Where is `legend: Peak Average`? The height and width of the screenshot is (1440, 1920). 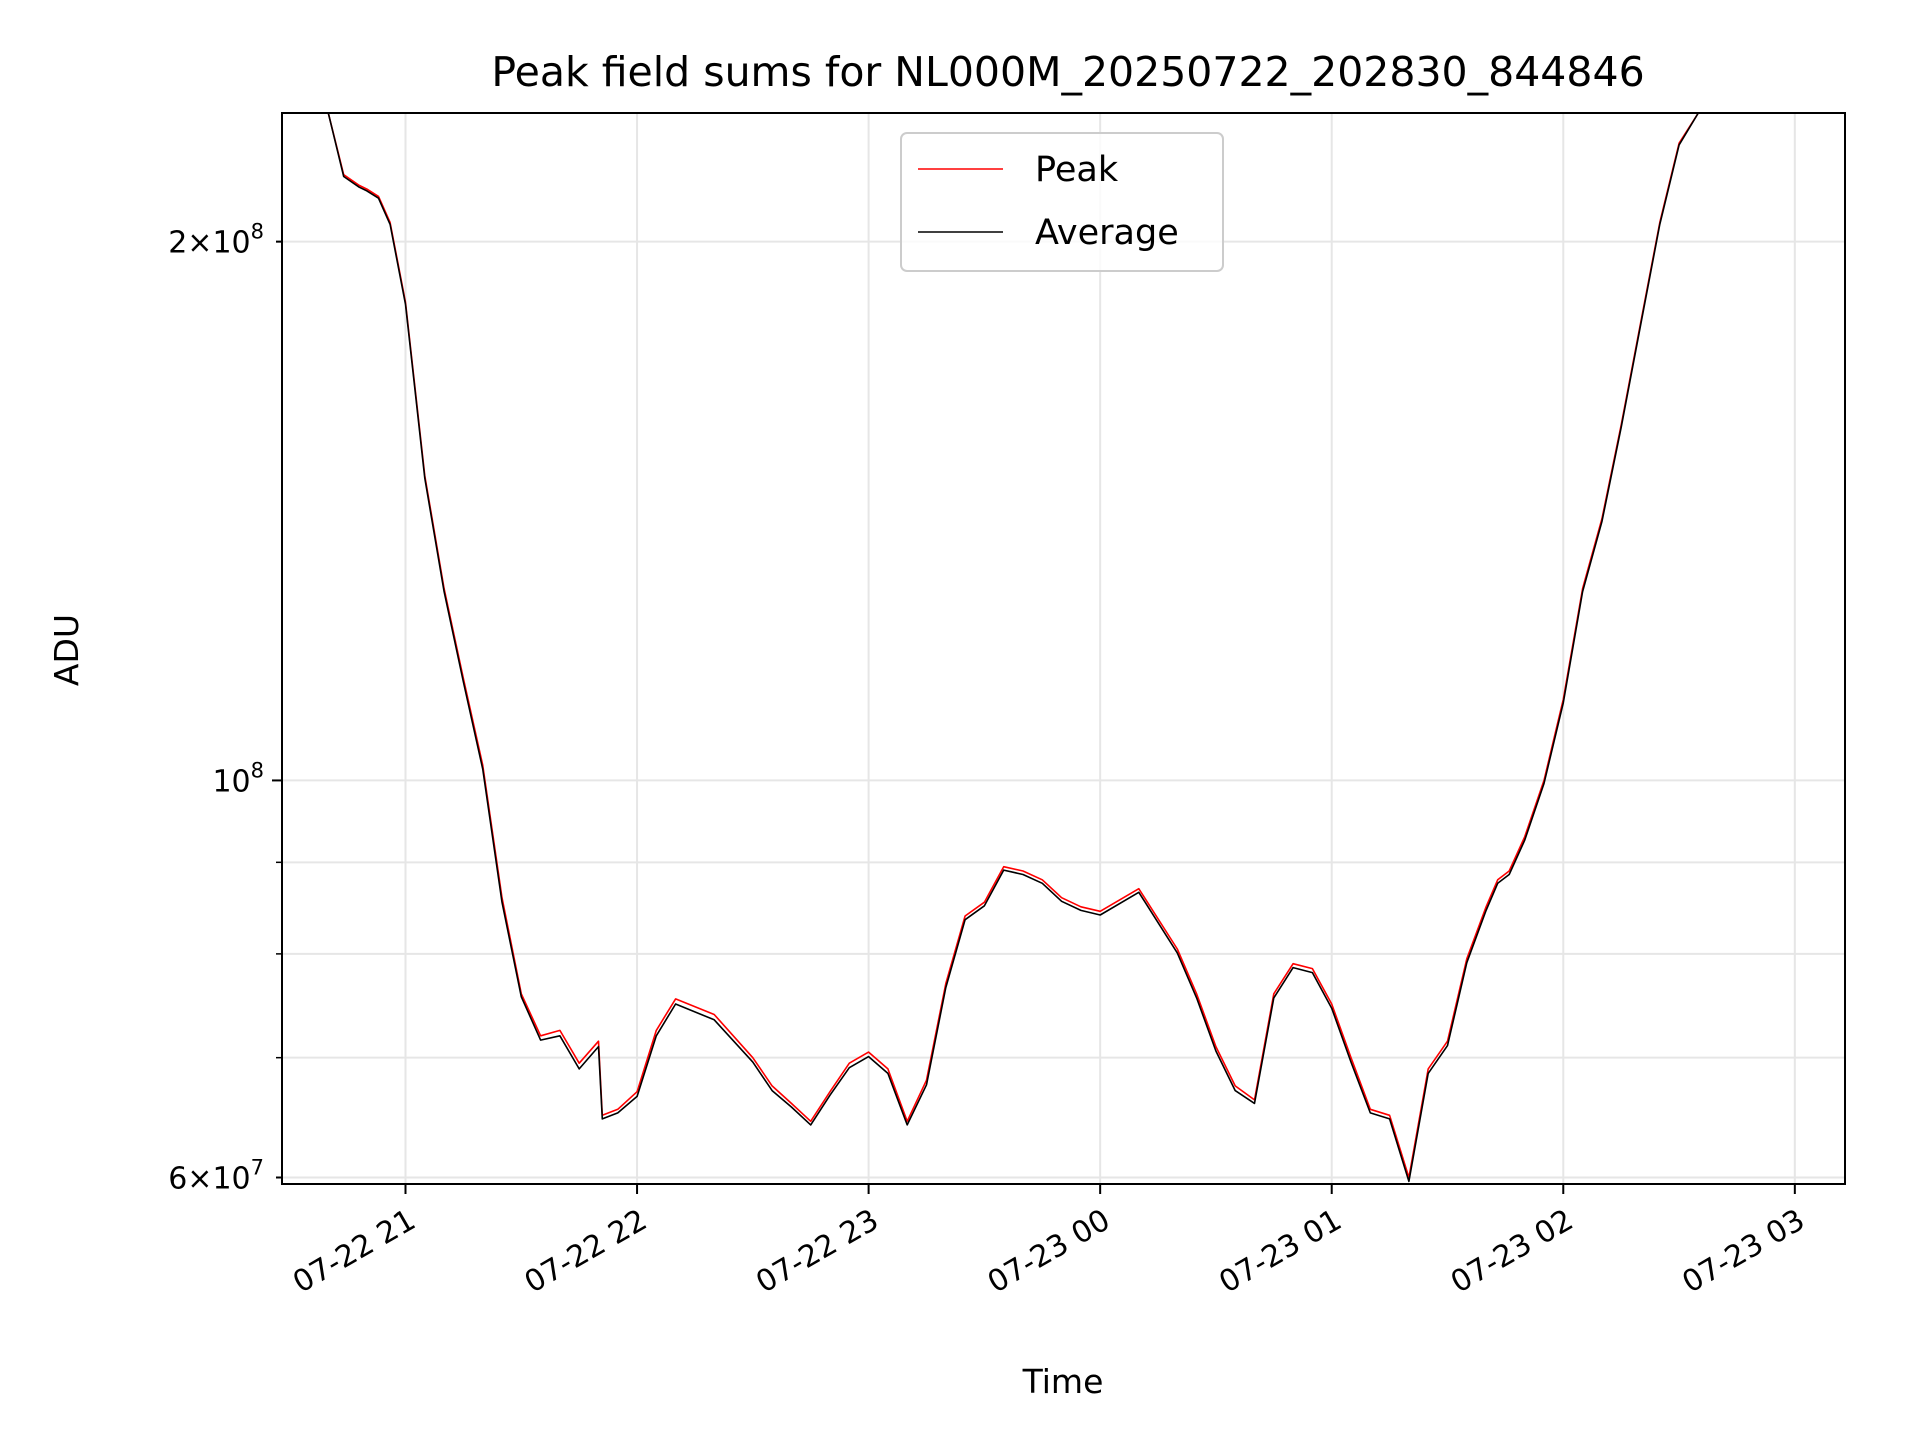
legend: Peak Average is located at coordinates (1062, 202).